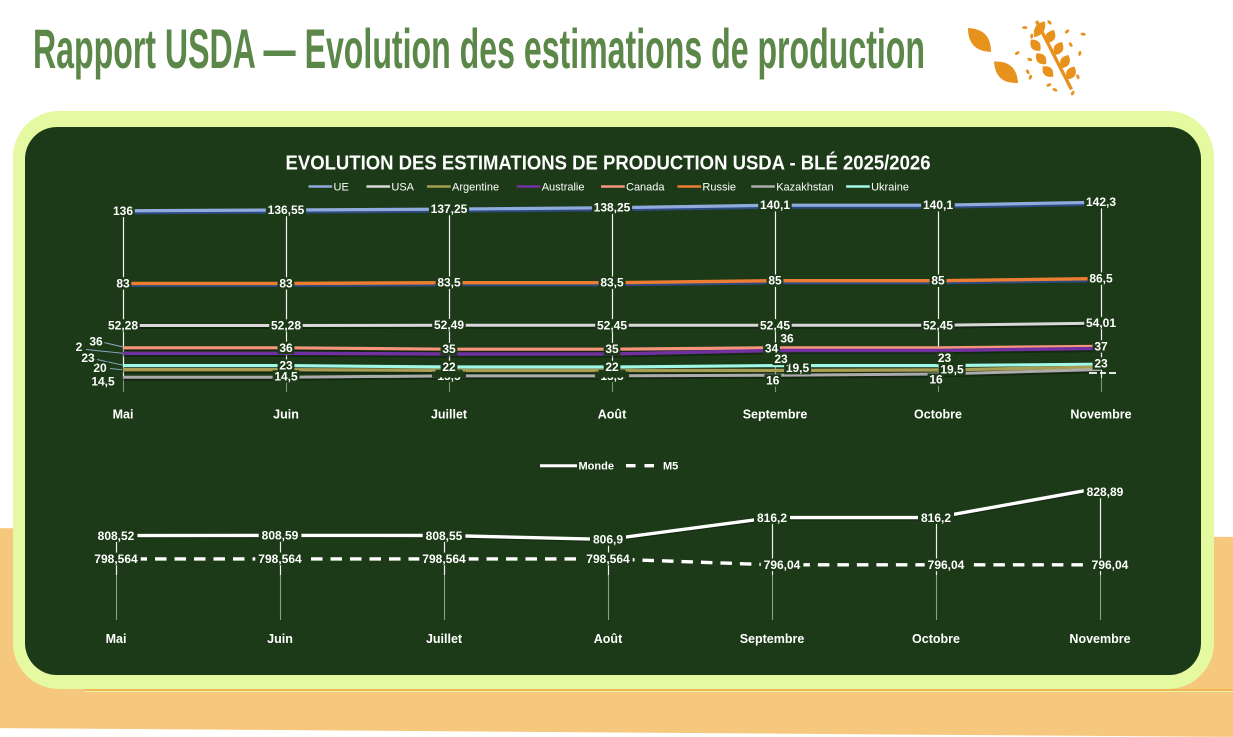  What do you see at coordinates (612, 208) in the screenshot?
I see `svg-text: 138,25` at bounding box center [612, 208].